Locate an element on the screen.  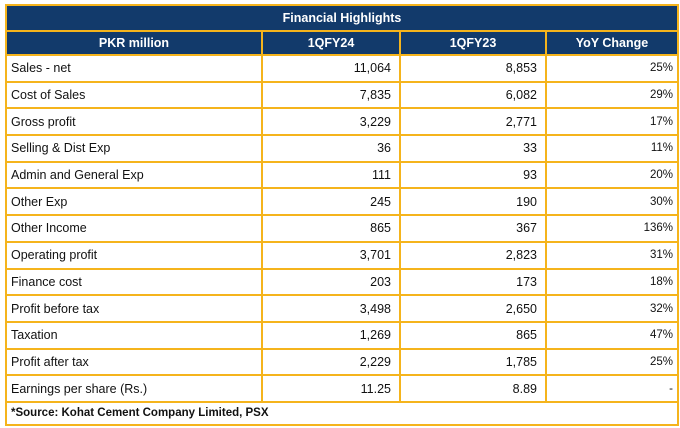
value-1qfy23: 93 is located at coordinates (473, 175).